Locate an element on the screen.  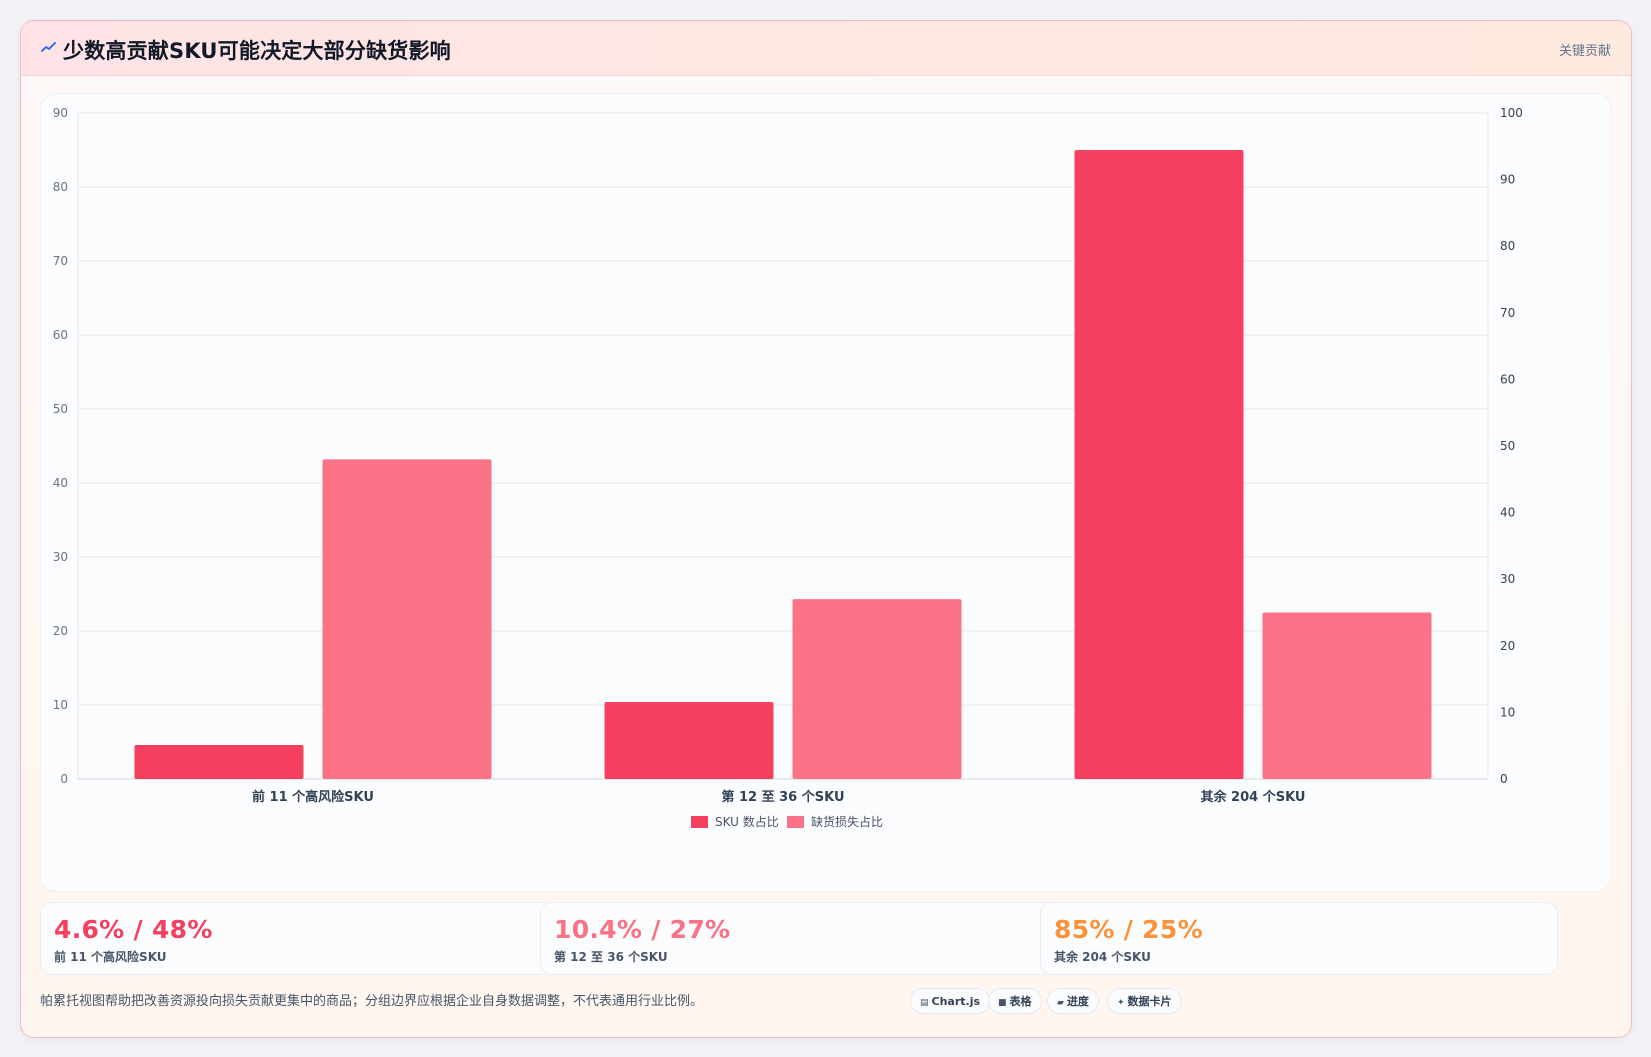
stat-label: 第 12 至 36 个SKU is located at coordinates (611, 957).